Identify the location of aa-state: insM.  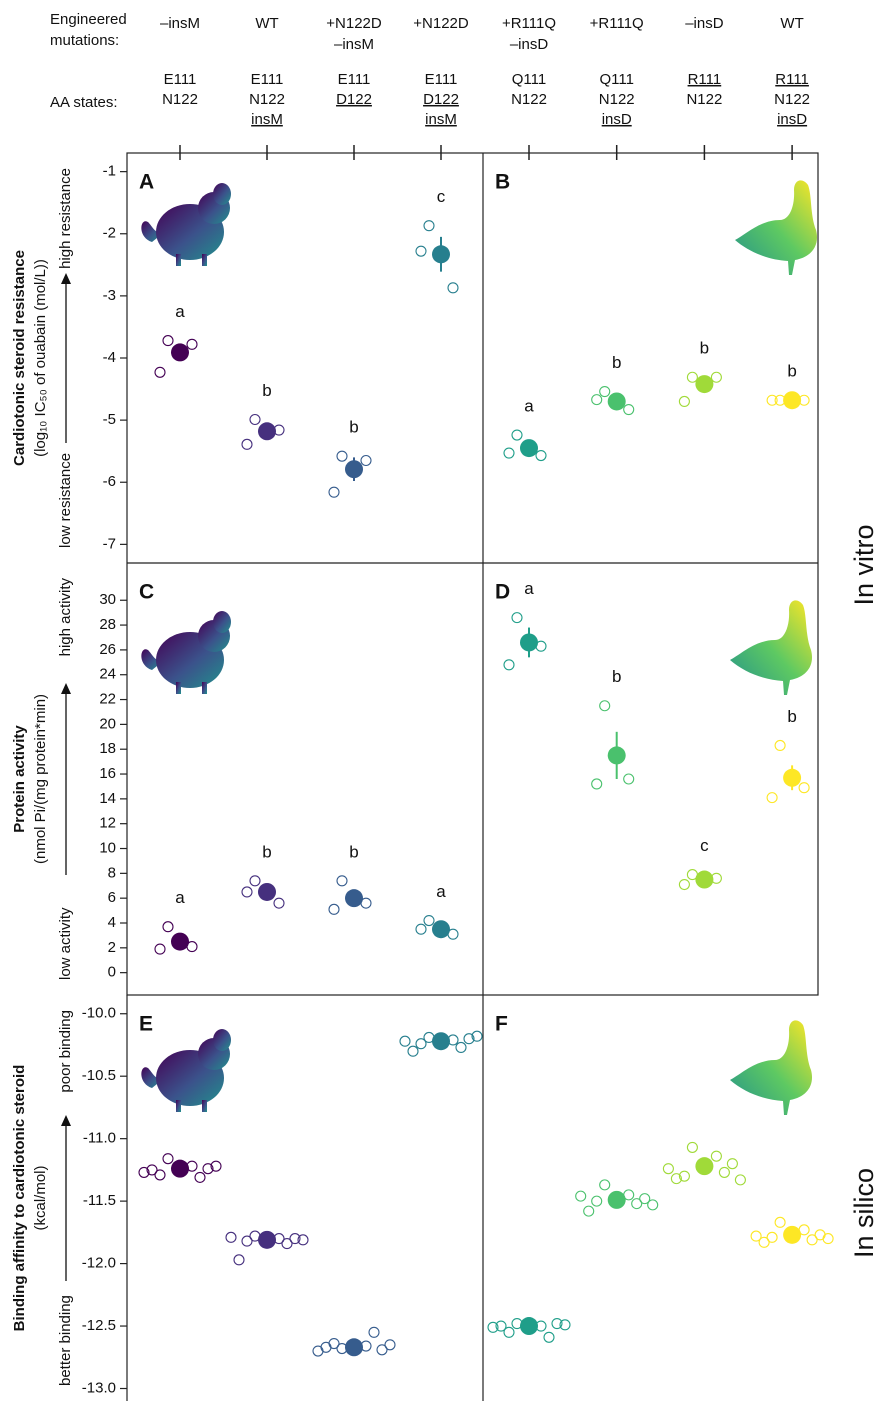
(267, 119).